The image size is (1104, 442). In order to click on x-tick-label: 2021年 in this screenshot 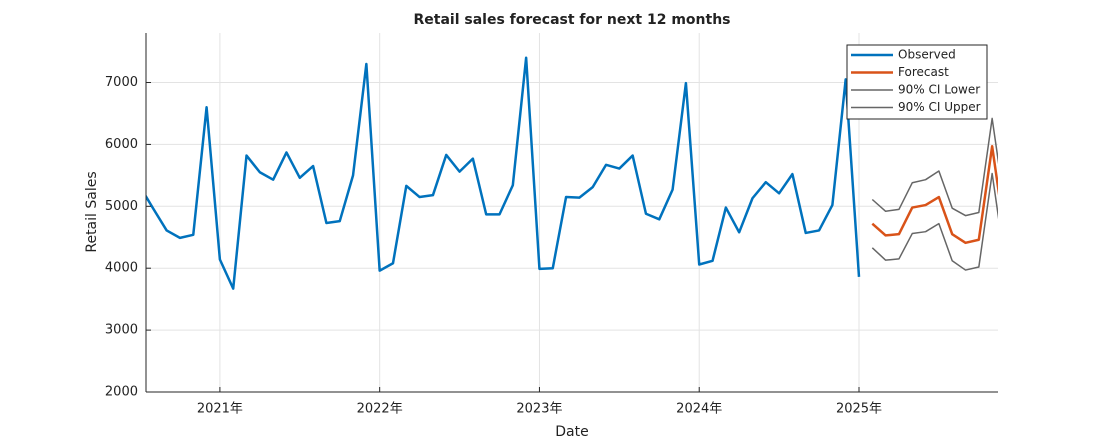, I will do `click(220, 409)`.